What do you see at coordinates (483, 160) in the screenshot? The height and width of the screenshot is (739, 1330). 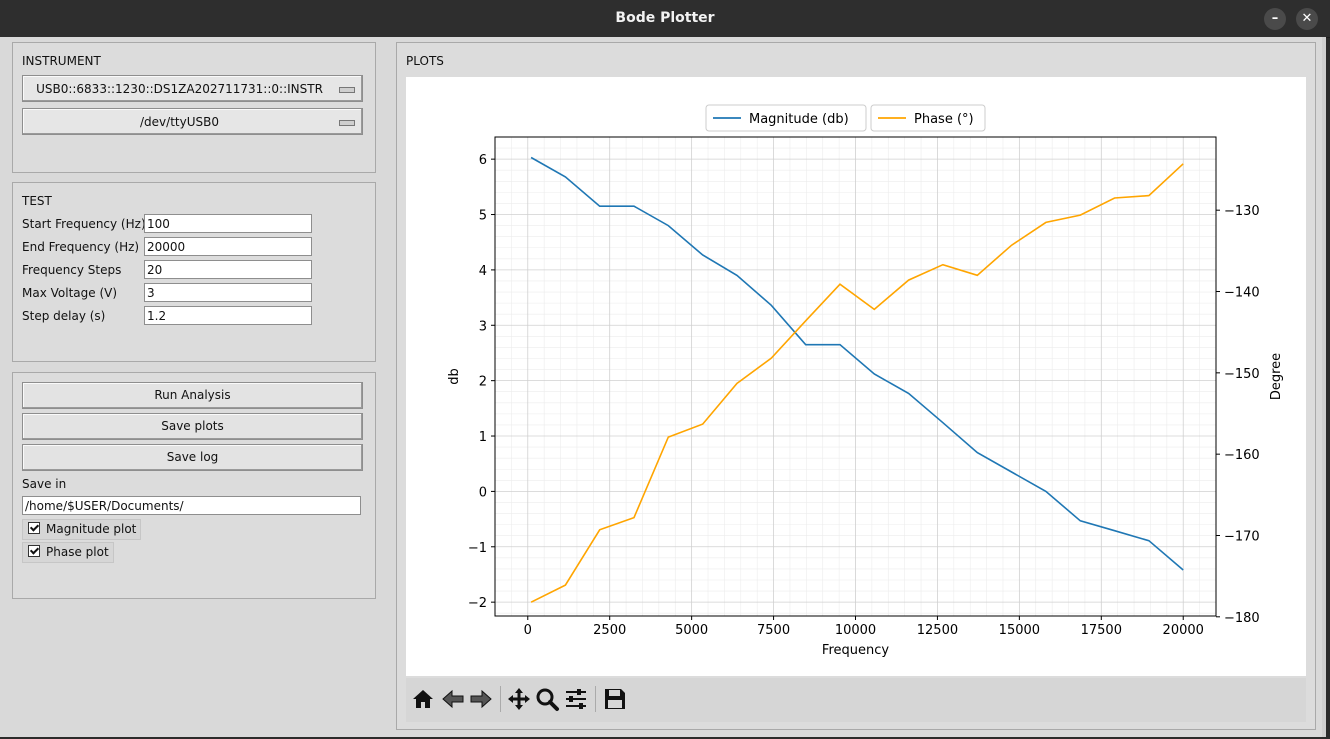 I see `y-tick-label: 6` at bounding box center [483, 160].